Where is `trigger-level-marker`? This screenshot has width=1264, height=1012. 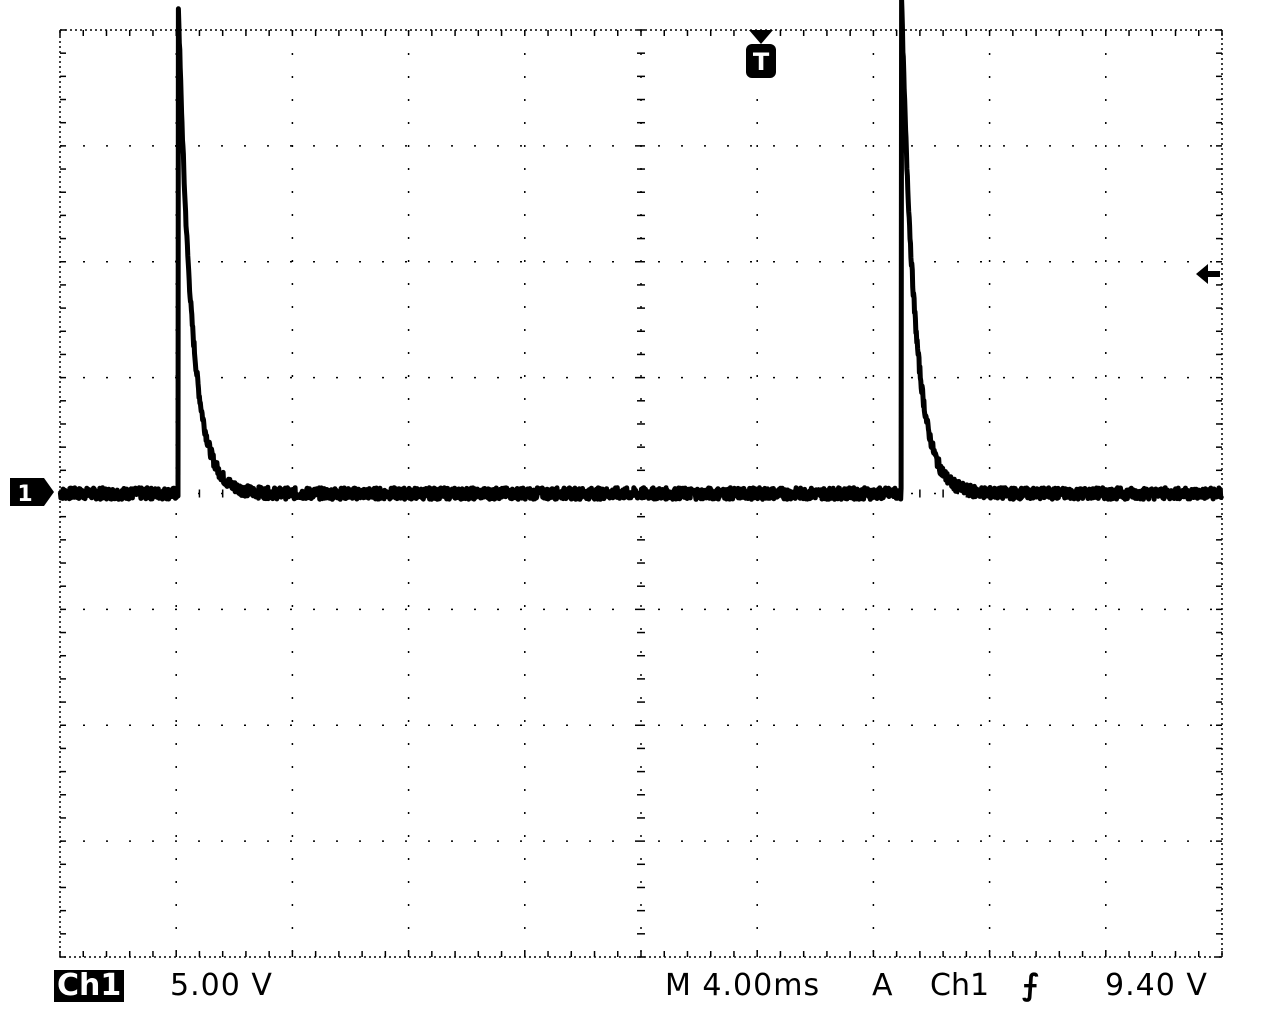 trigger-level-marker is located at coordinates (1208, 274).